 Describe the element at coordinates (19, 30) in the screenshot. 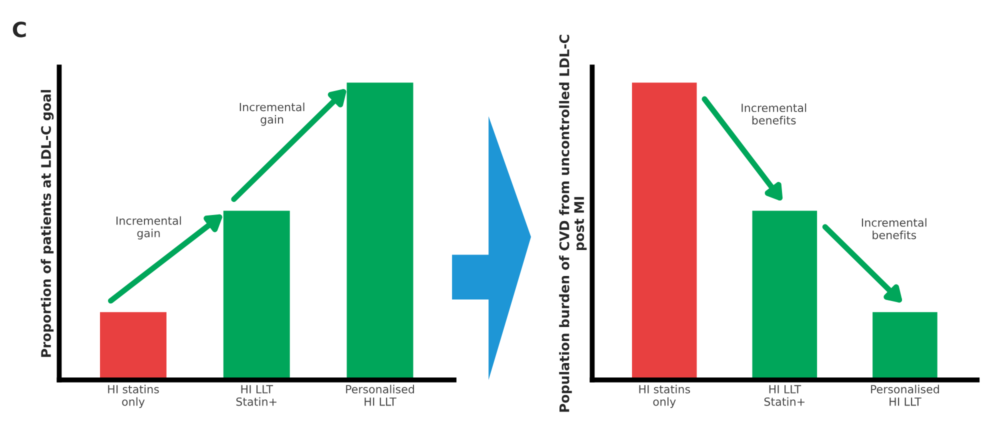

I see `chart-title: C` at that location.